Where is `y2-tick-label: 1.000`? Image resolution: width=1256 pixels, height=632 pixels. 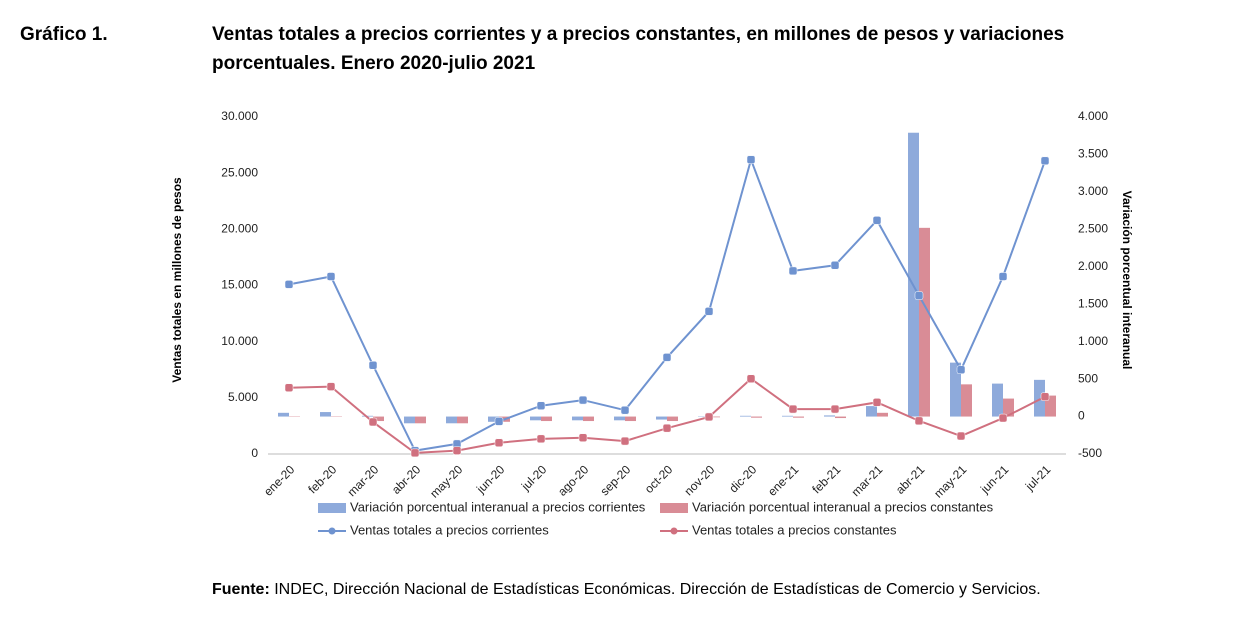
y2-tick-label: 1.000 is located at coordinates (1093, 341).